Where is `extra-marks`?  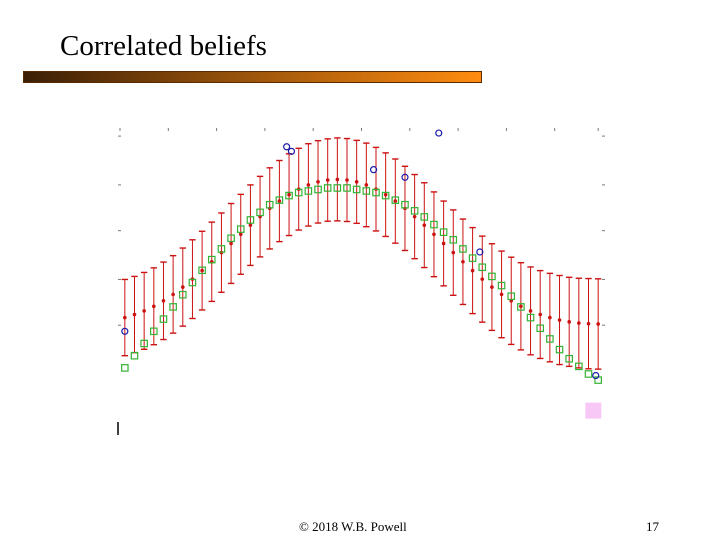 extra-marks is located at coordinates (593, 410).